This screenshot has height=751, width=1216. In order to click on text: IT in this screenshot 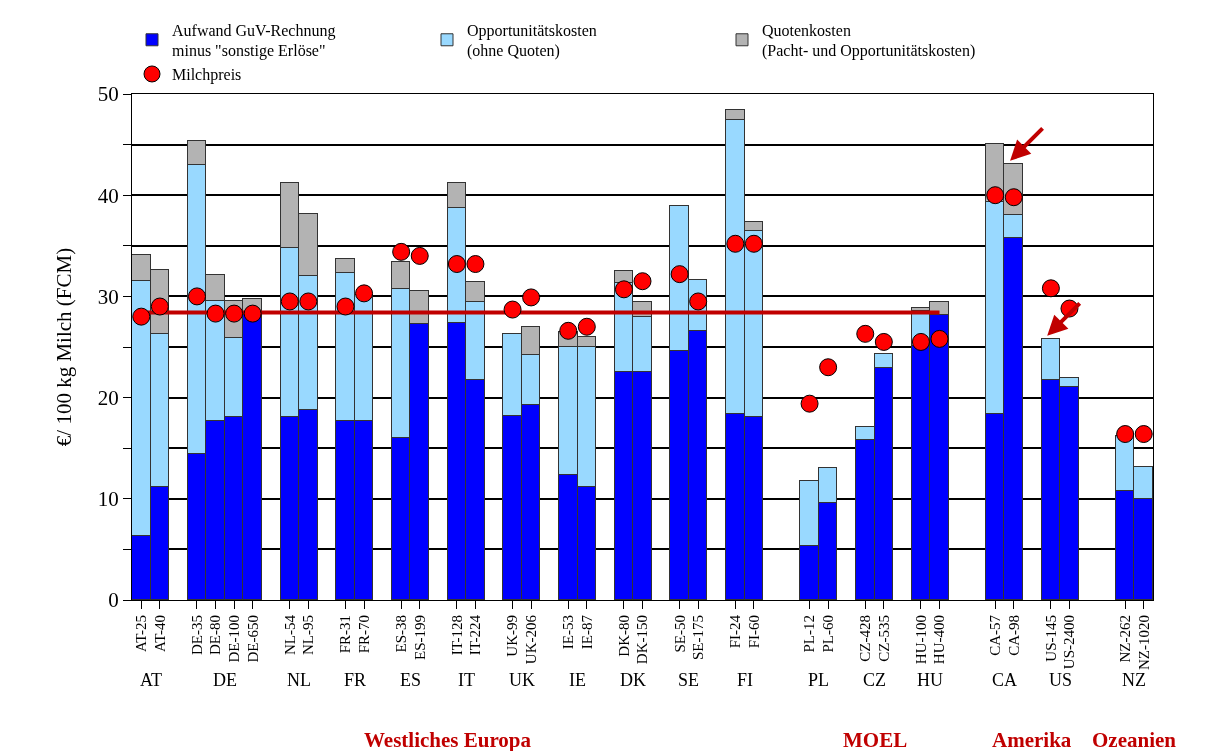, I will do `click(466, 680)`.